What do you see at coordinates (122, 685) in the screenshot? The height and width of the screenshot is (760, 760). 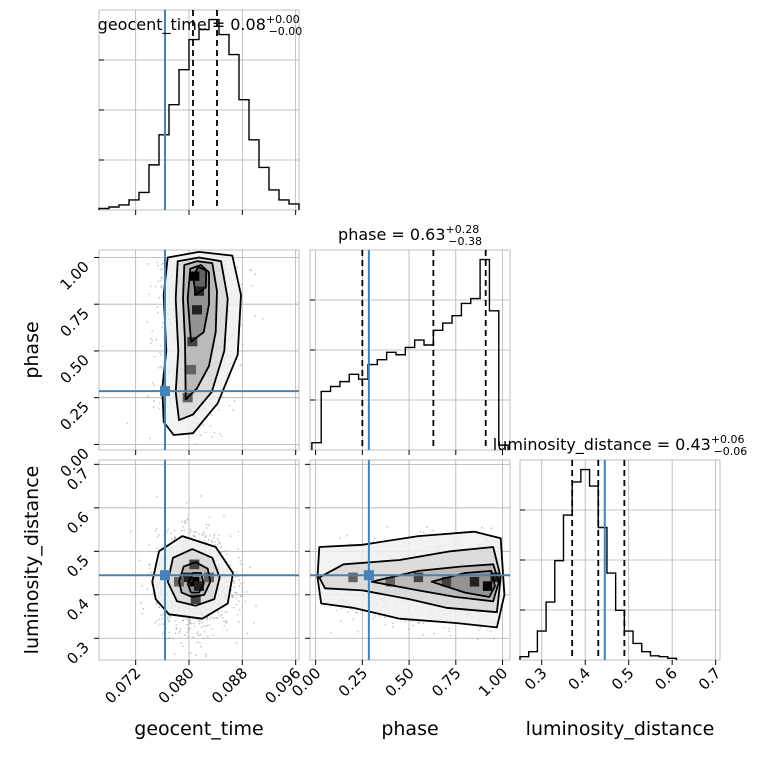 I see `x-tick-label-geocent_time: 0.072` at bounding box center [122, 685].